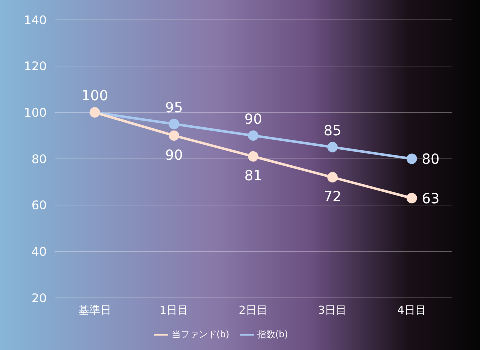 The image size is (480, 350). What do you see at coordinates (333, 310) in the screenshot?
I see `x-tick-label: 3日目` at bounding box center [333, 310].